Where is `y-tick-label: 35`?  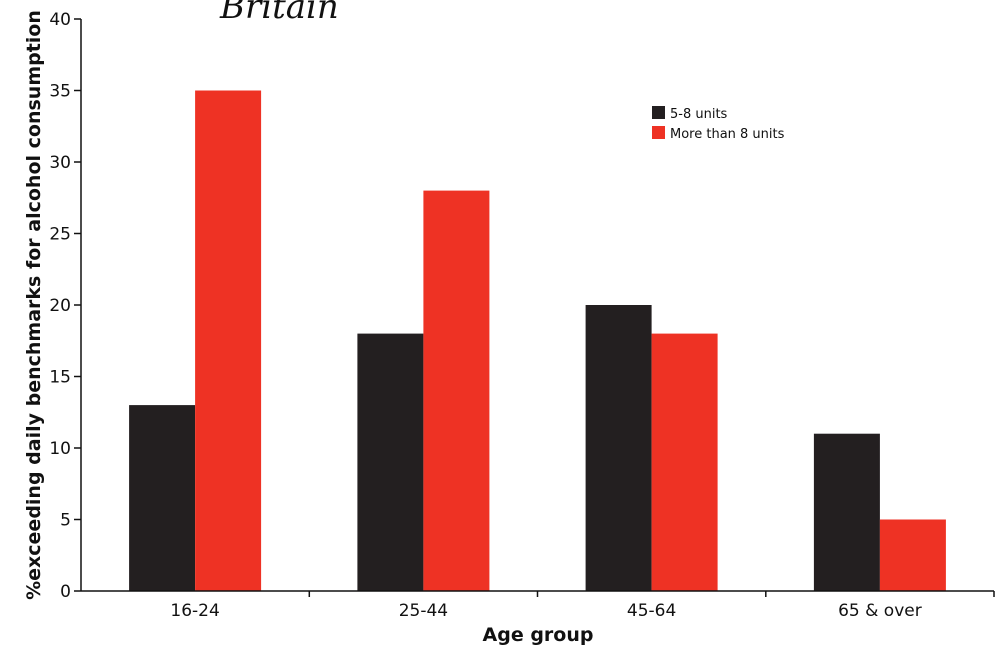 y-tick-label: 35 is located at coordinates (60, 92).